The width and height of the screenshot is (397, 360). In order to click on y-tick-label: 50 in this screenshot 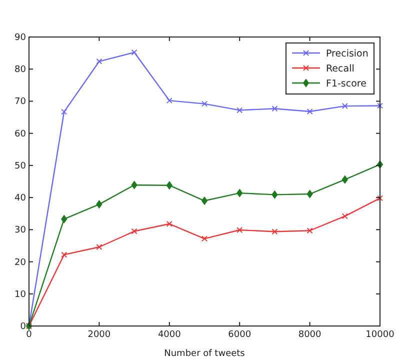, I will do `click(20, 166)`.